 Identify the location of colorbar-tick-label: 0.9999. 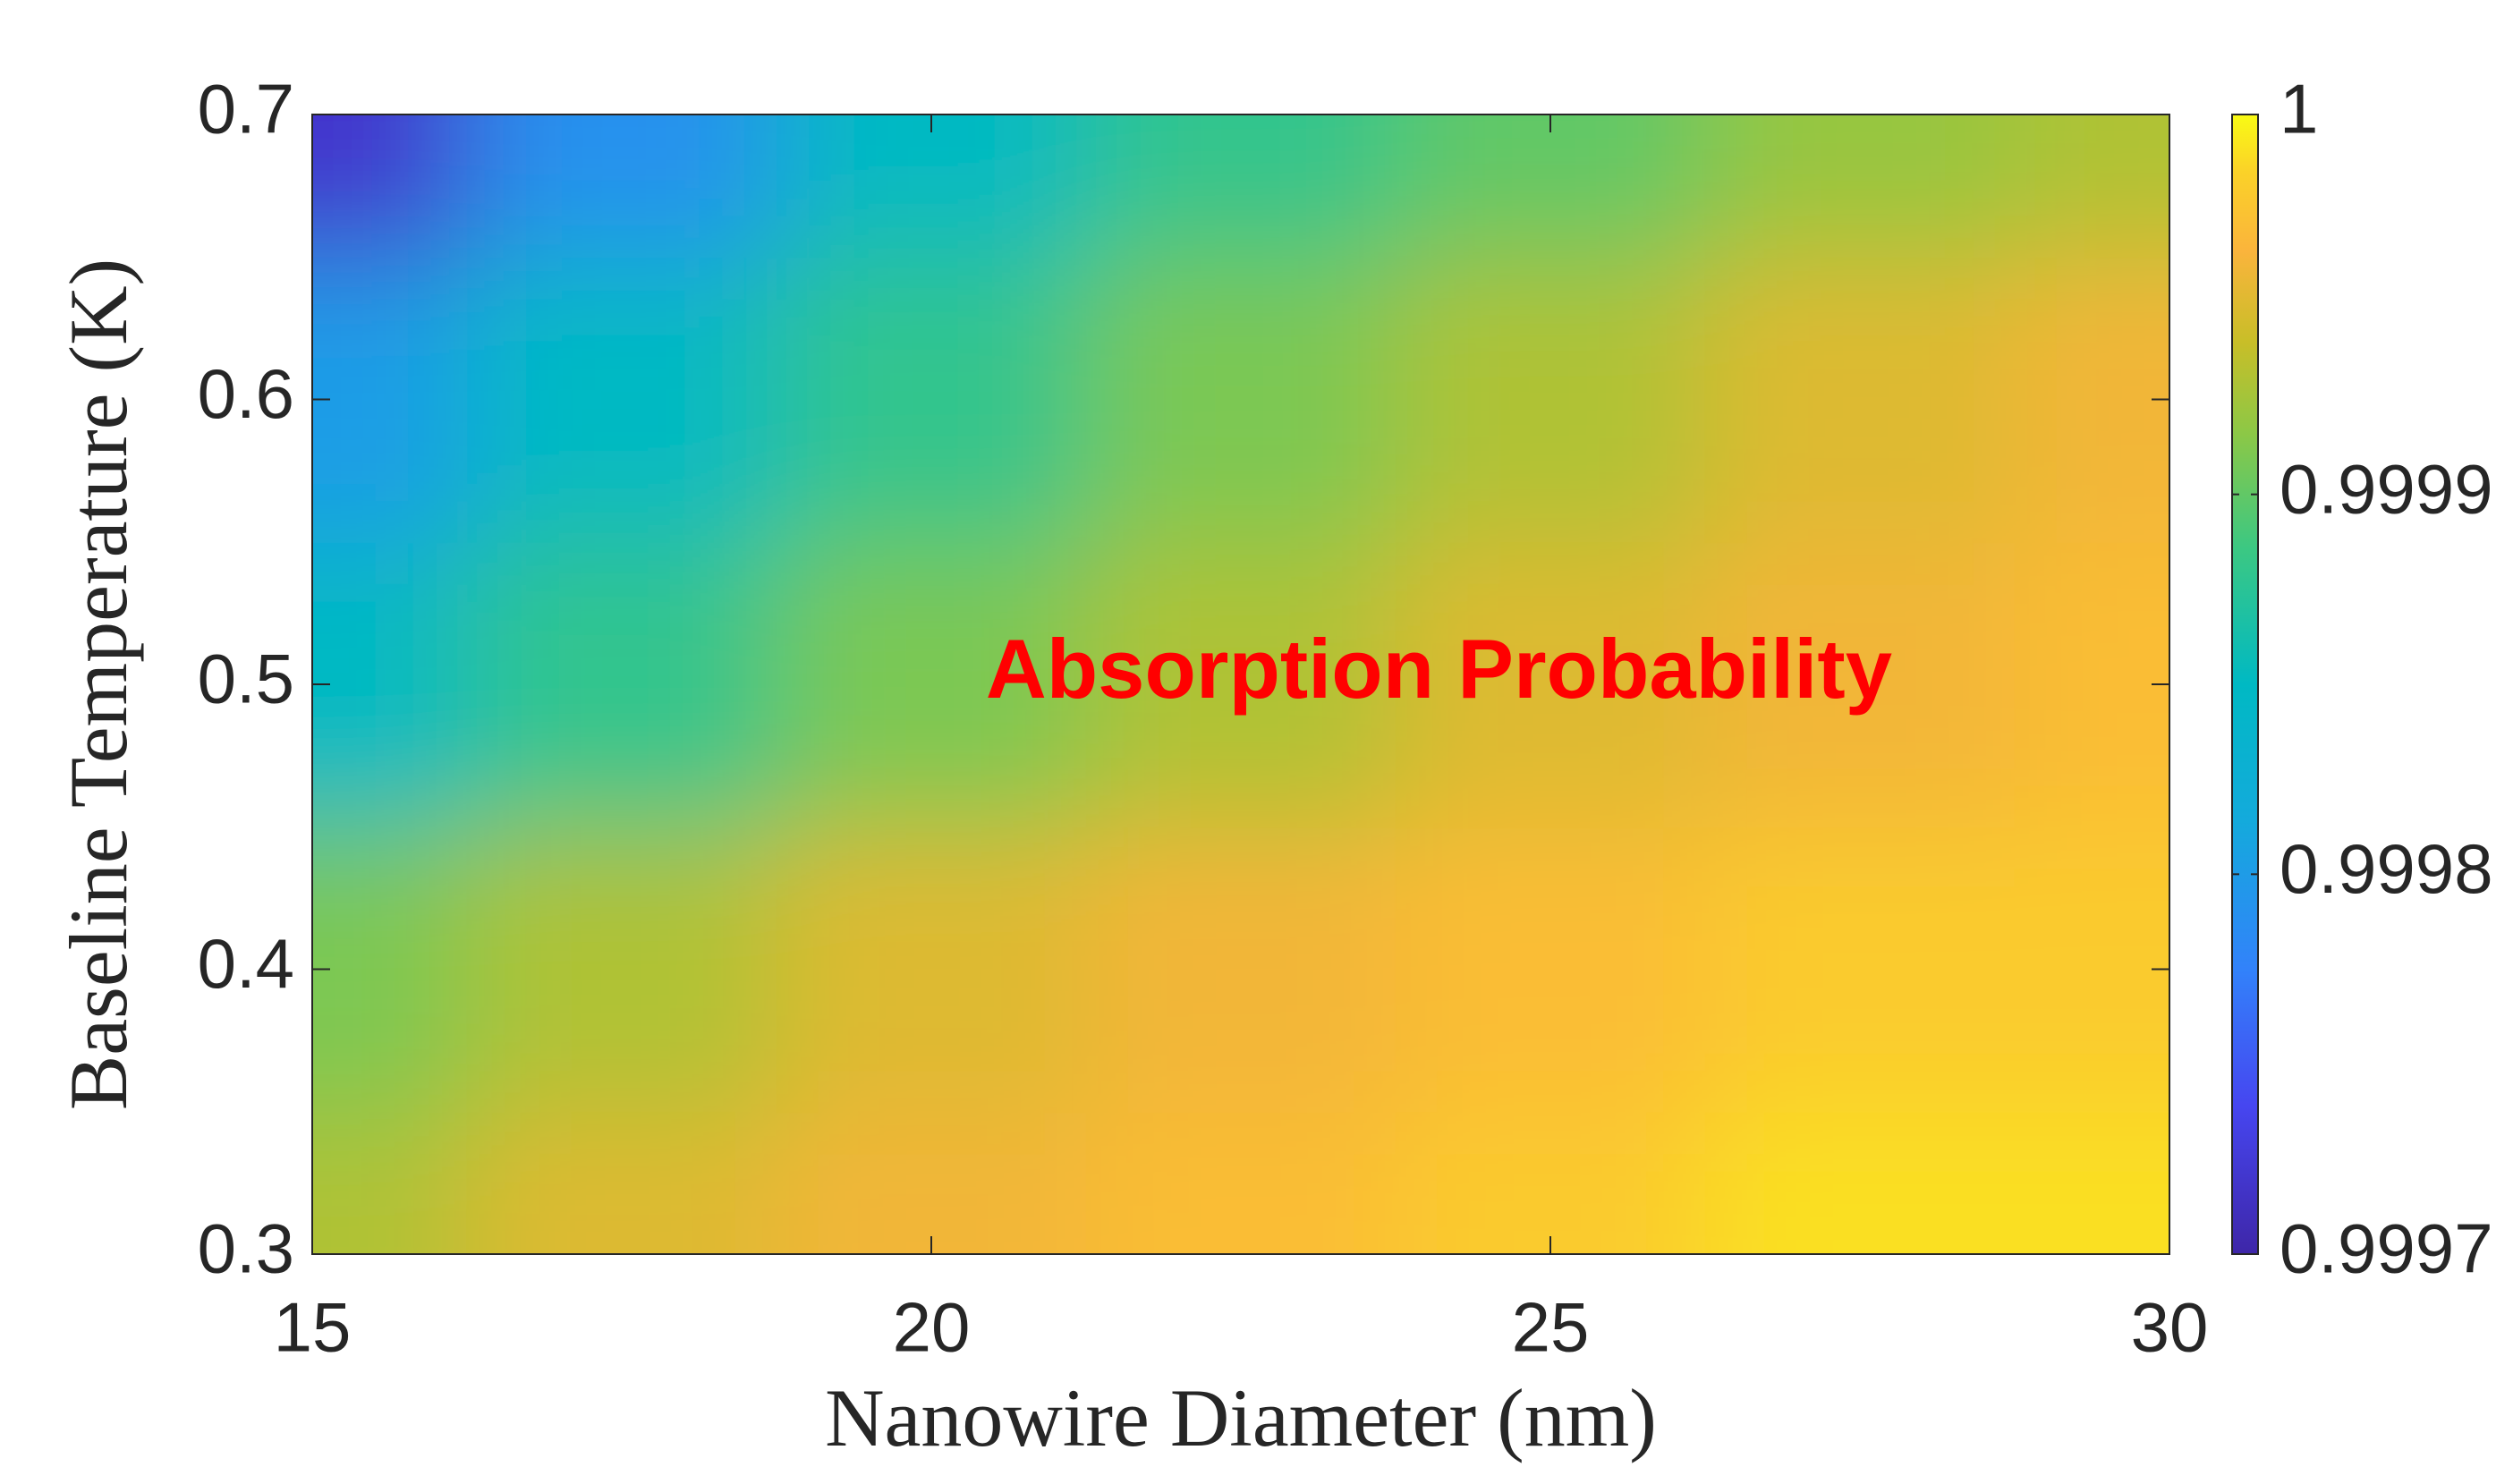
(2387, 488).